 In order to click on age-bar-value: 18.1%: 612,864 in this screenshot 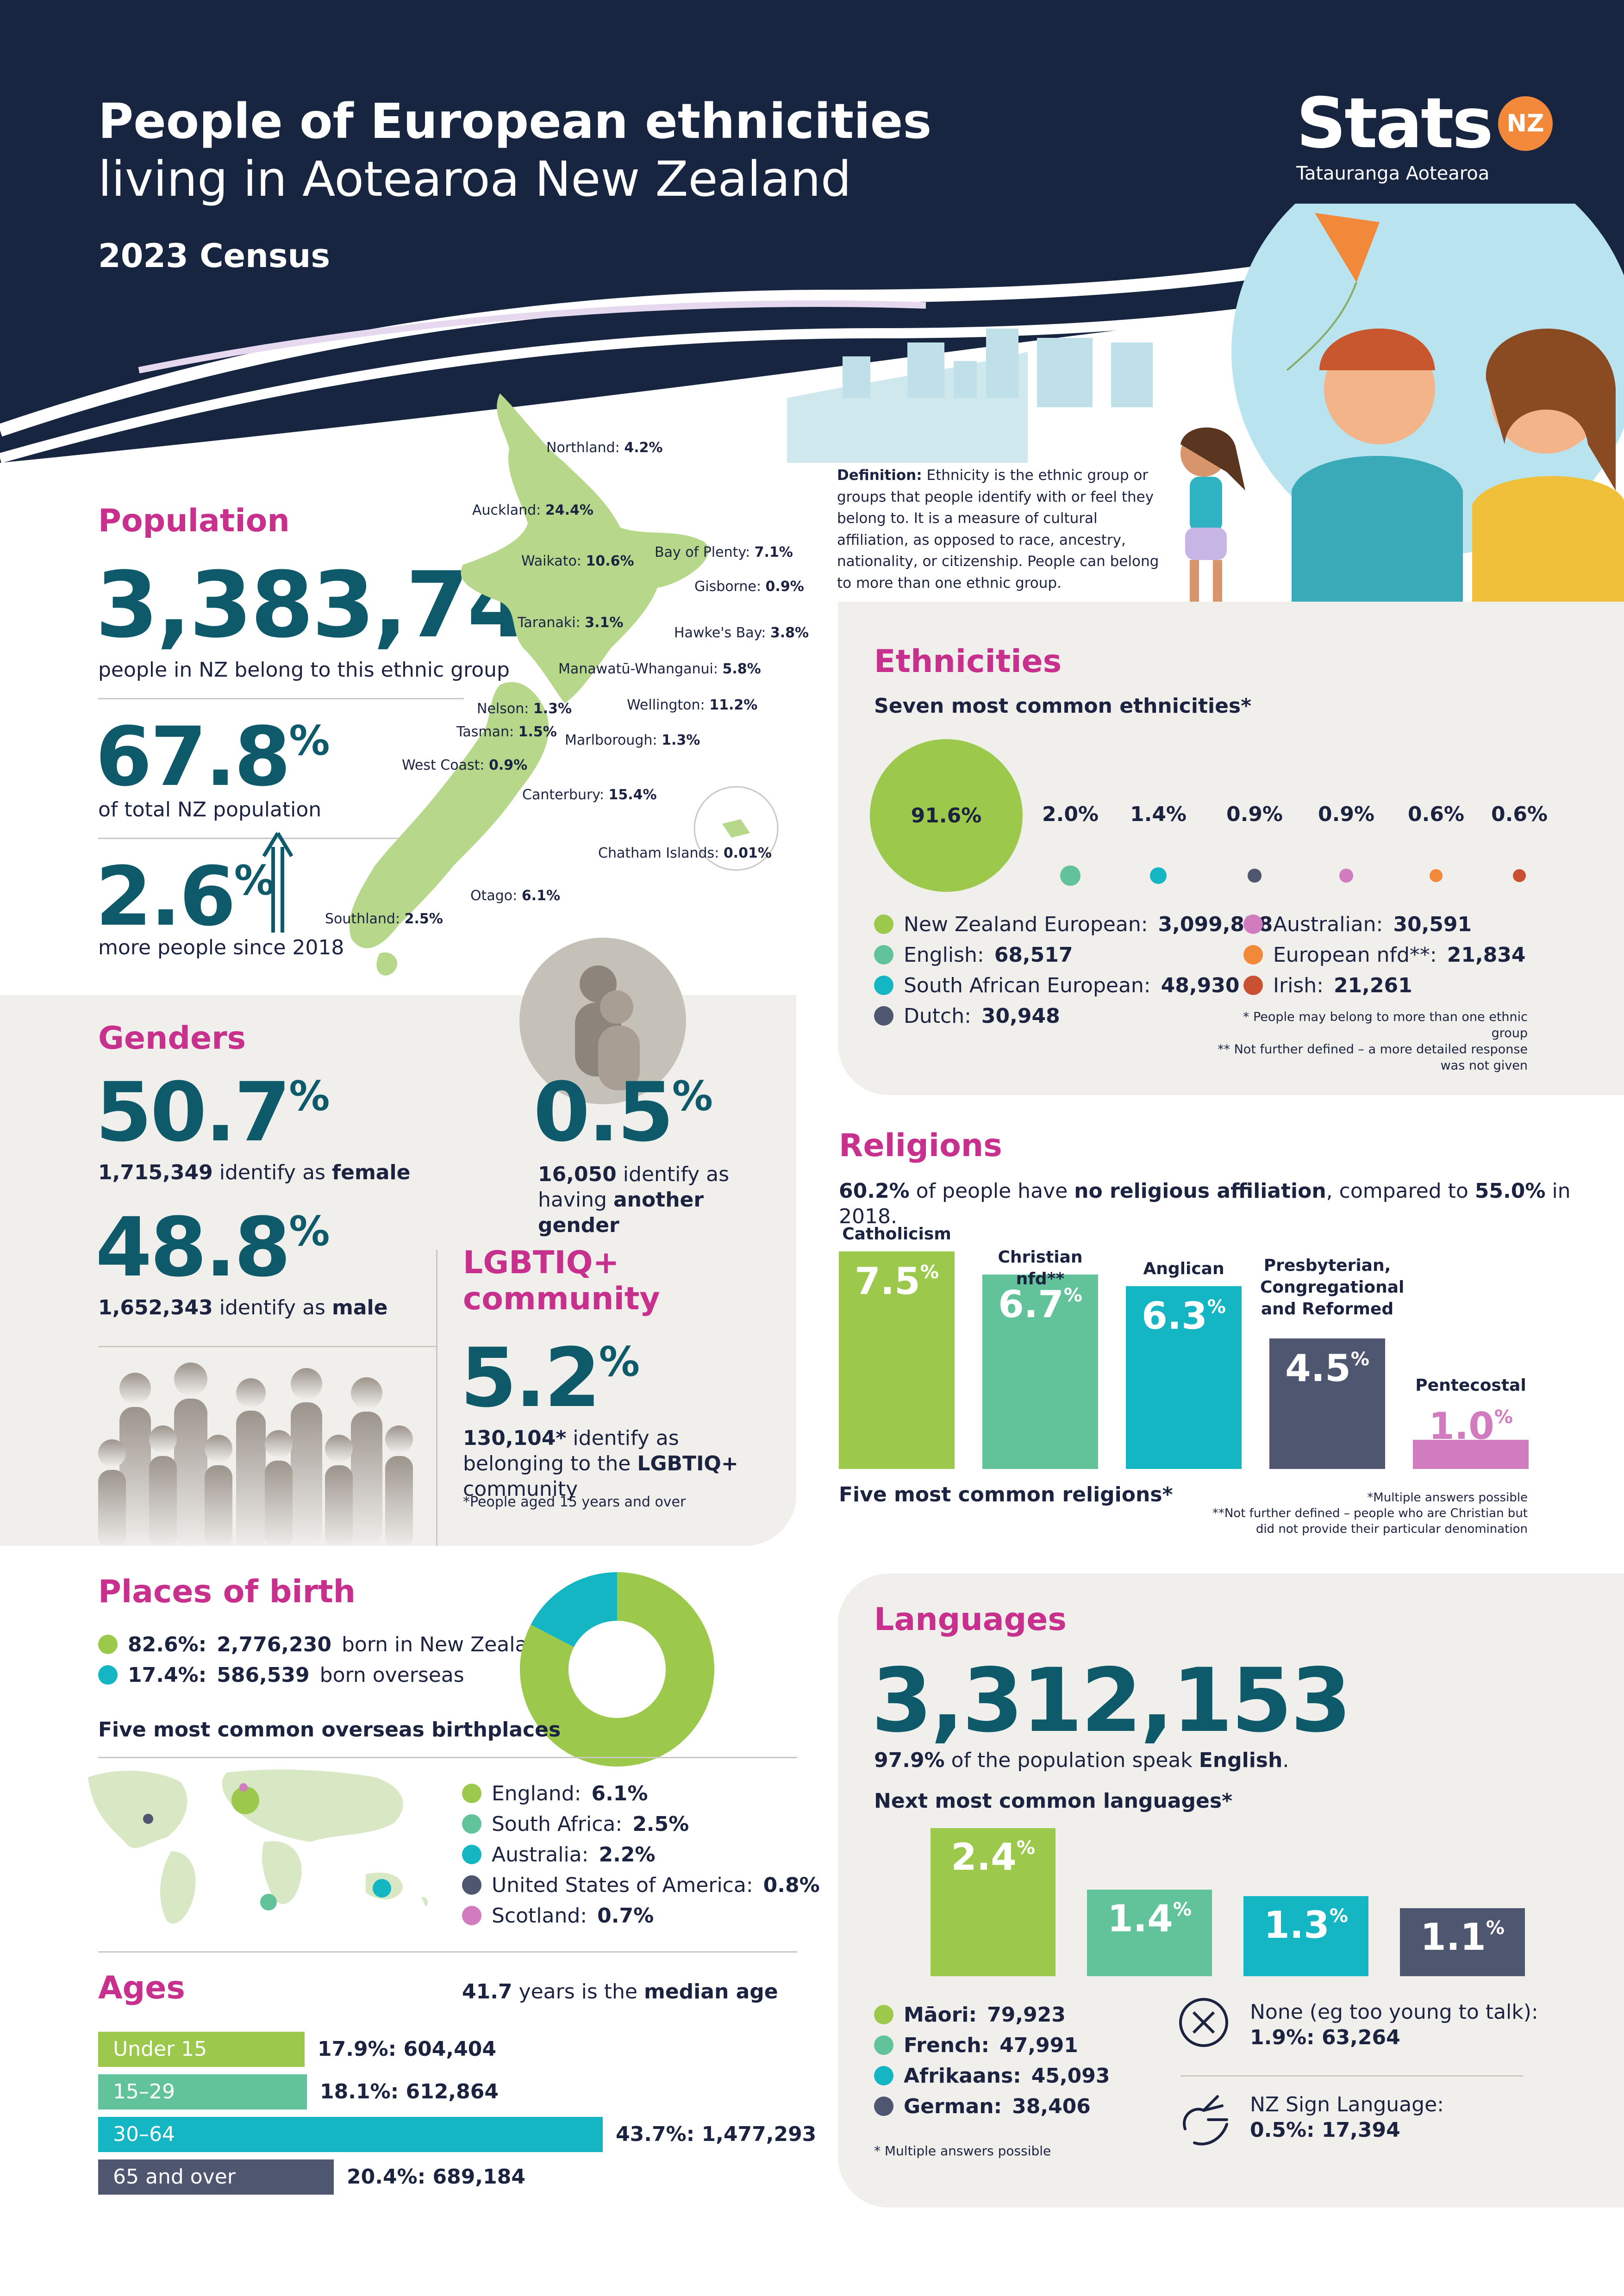, I will do `click(409, 2091)`.